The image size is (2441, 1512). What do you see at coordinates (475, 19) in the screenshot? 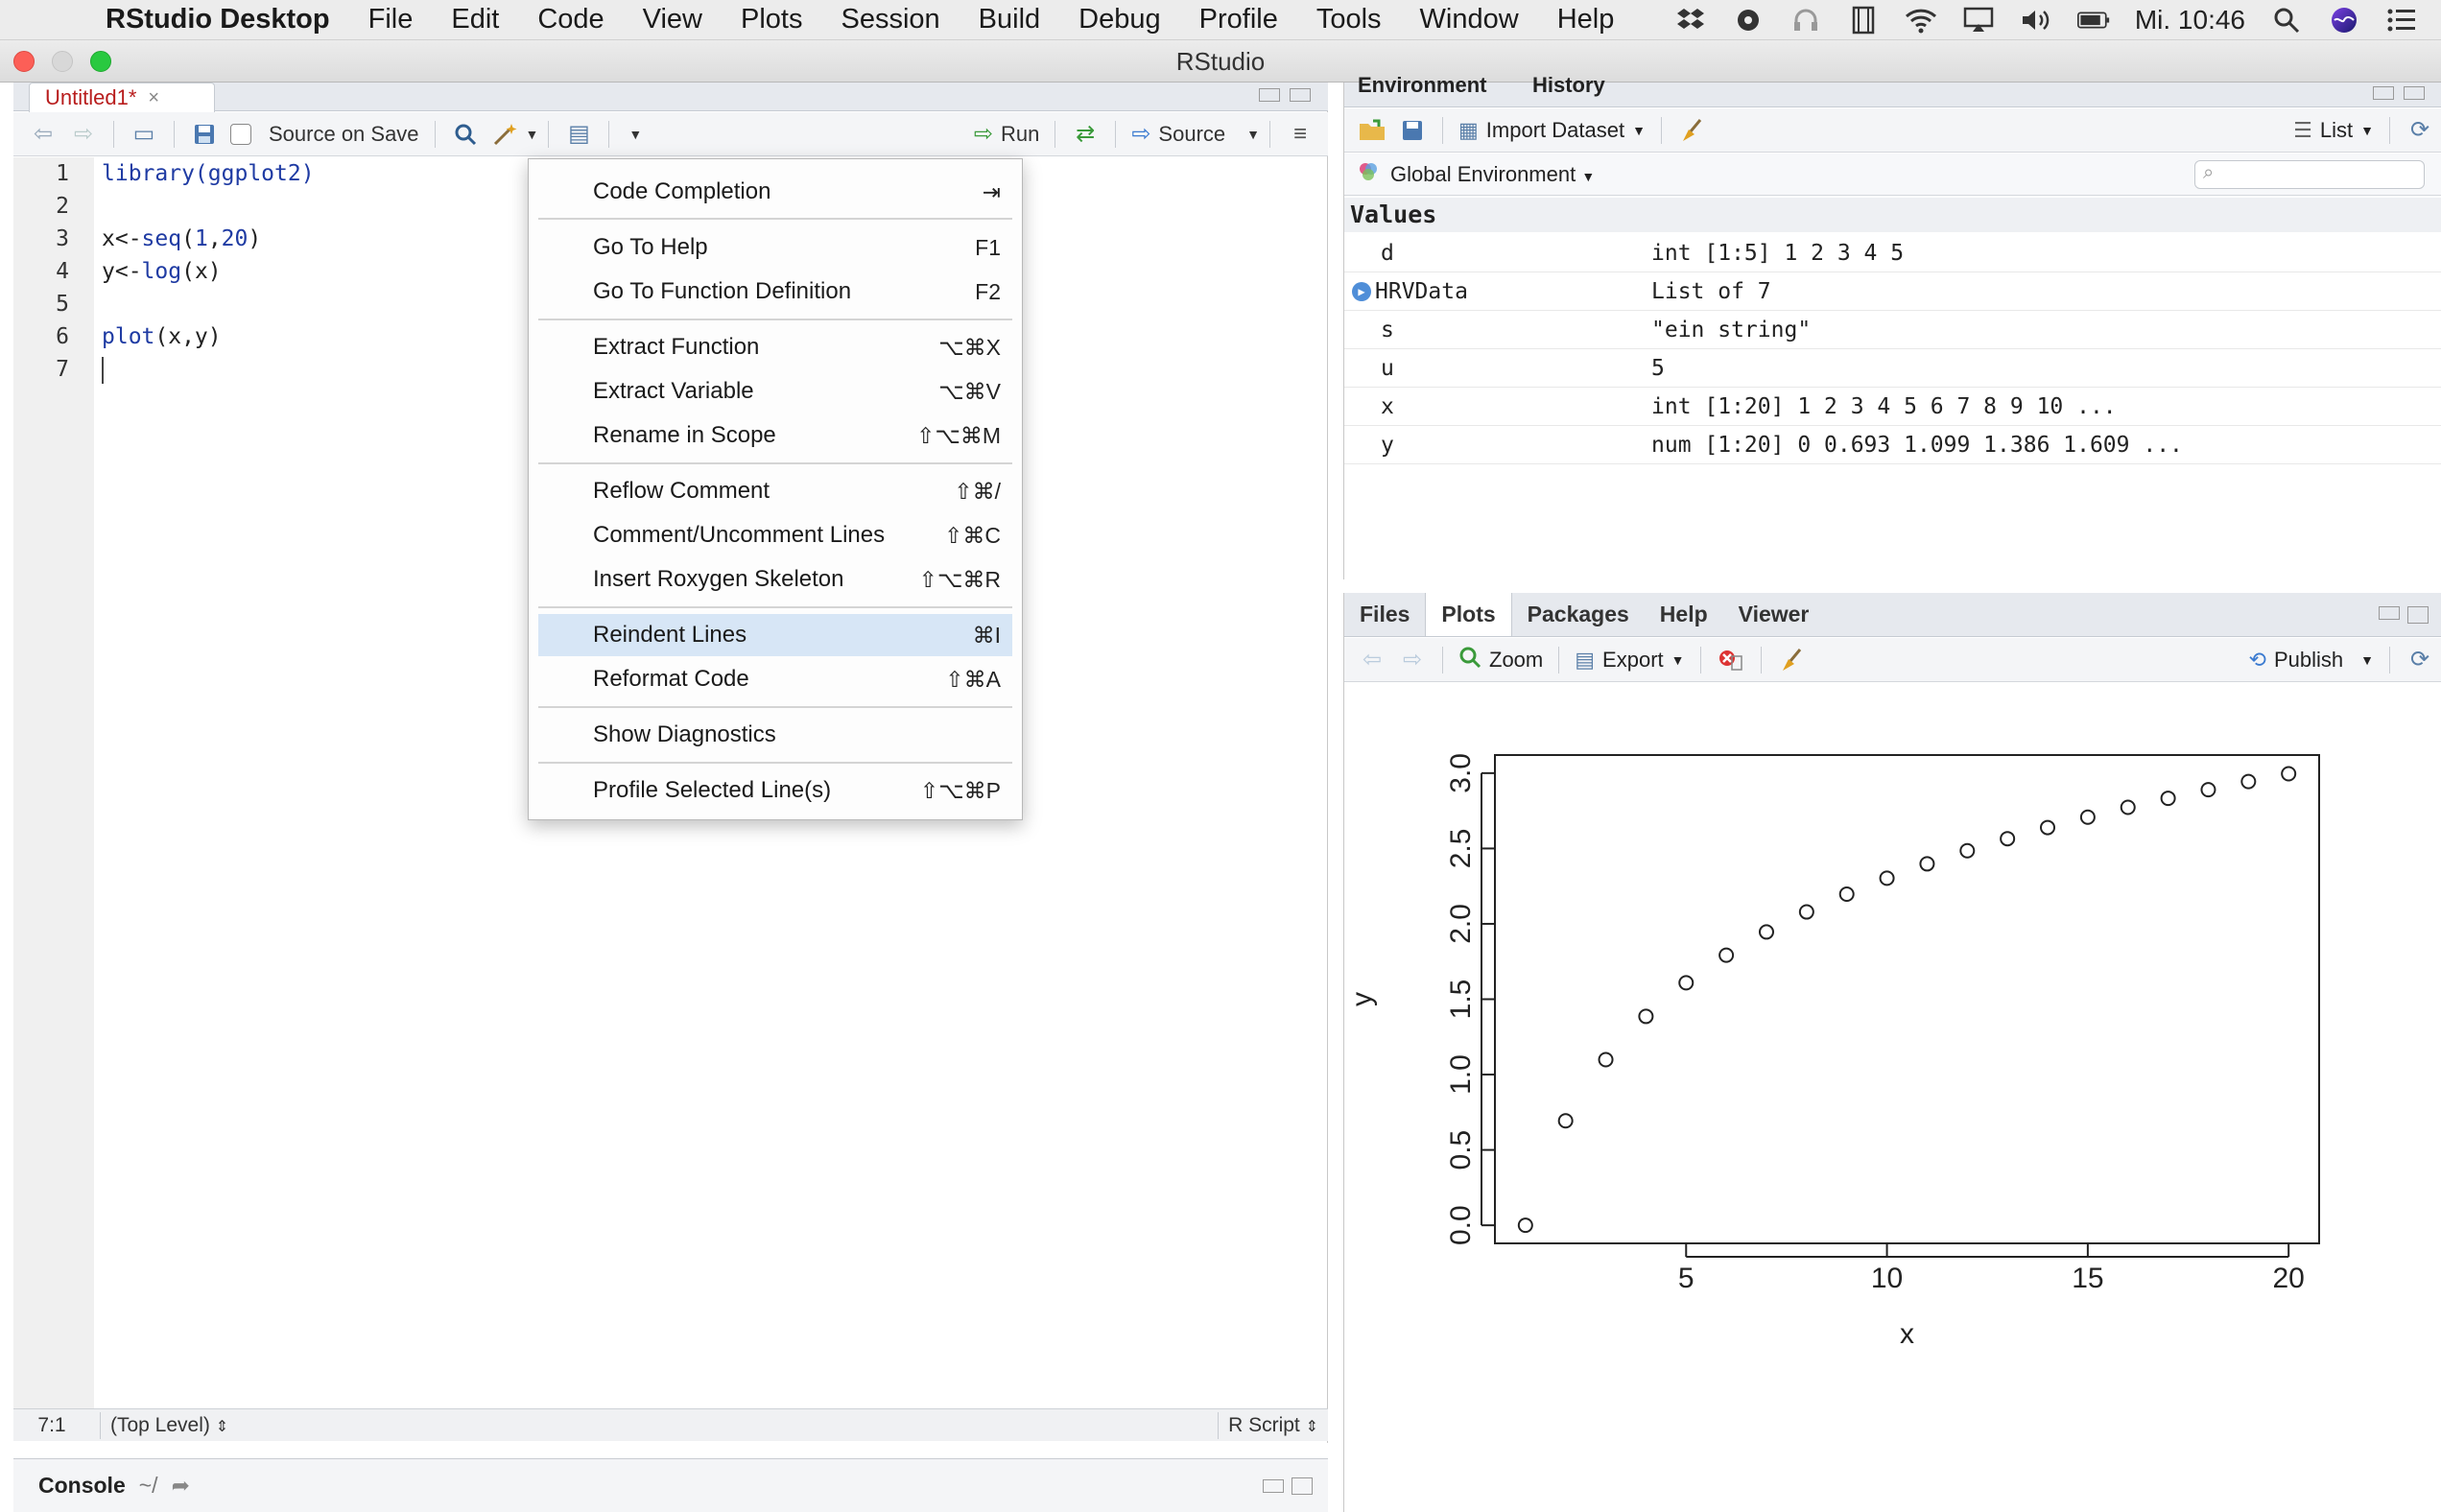
I see `menu-edit: Edit` at bounding box center [475, 19].